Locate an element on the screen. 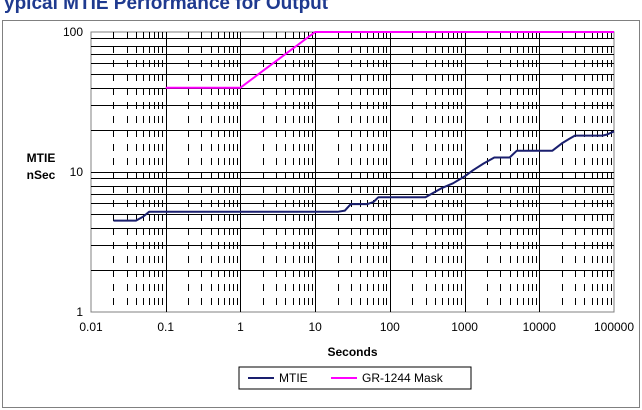 The image size is (642, 410). page-title: ypical MTIE Performance for Output is located at coordinates (166, 7).